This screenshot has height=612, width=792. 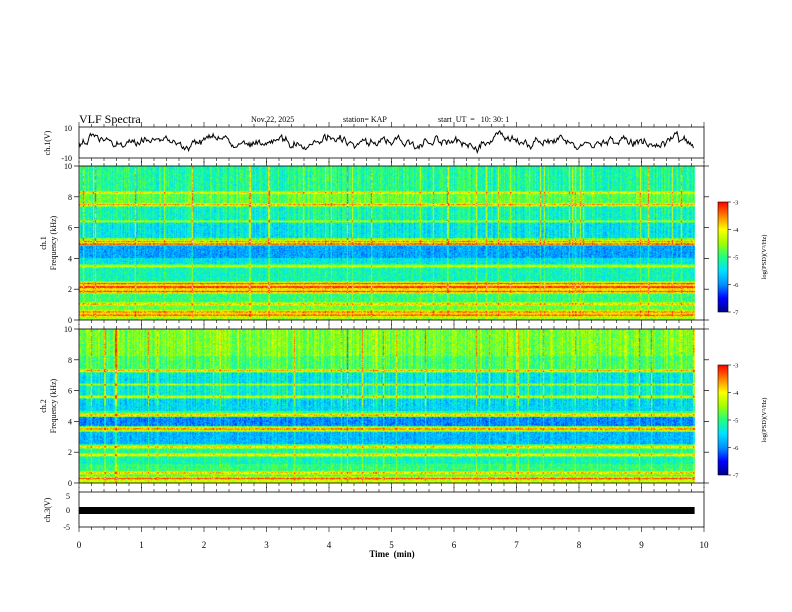 I want to click on start-time-label: start UT = 10: 30: 1, so click(x=473, y=119).